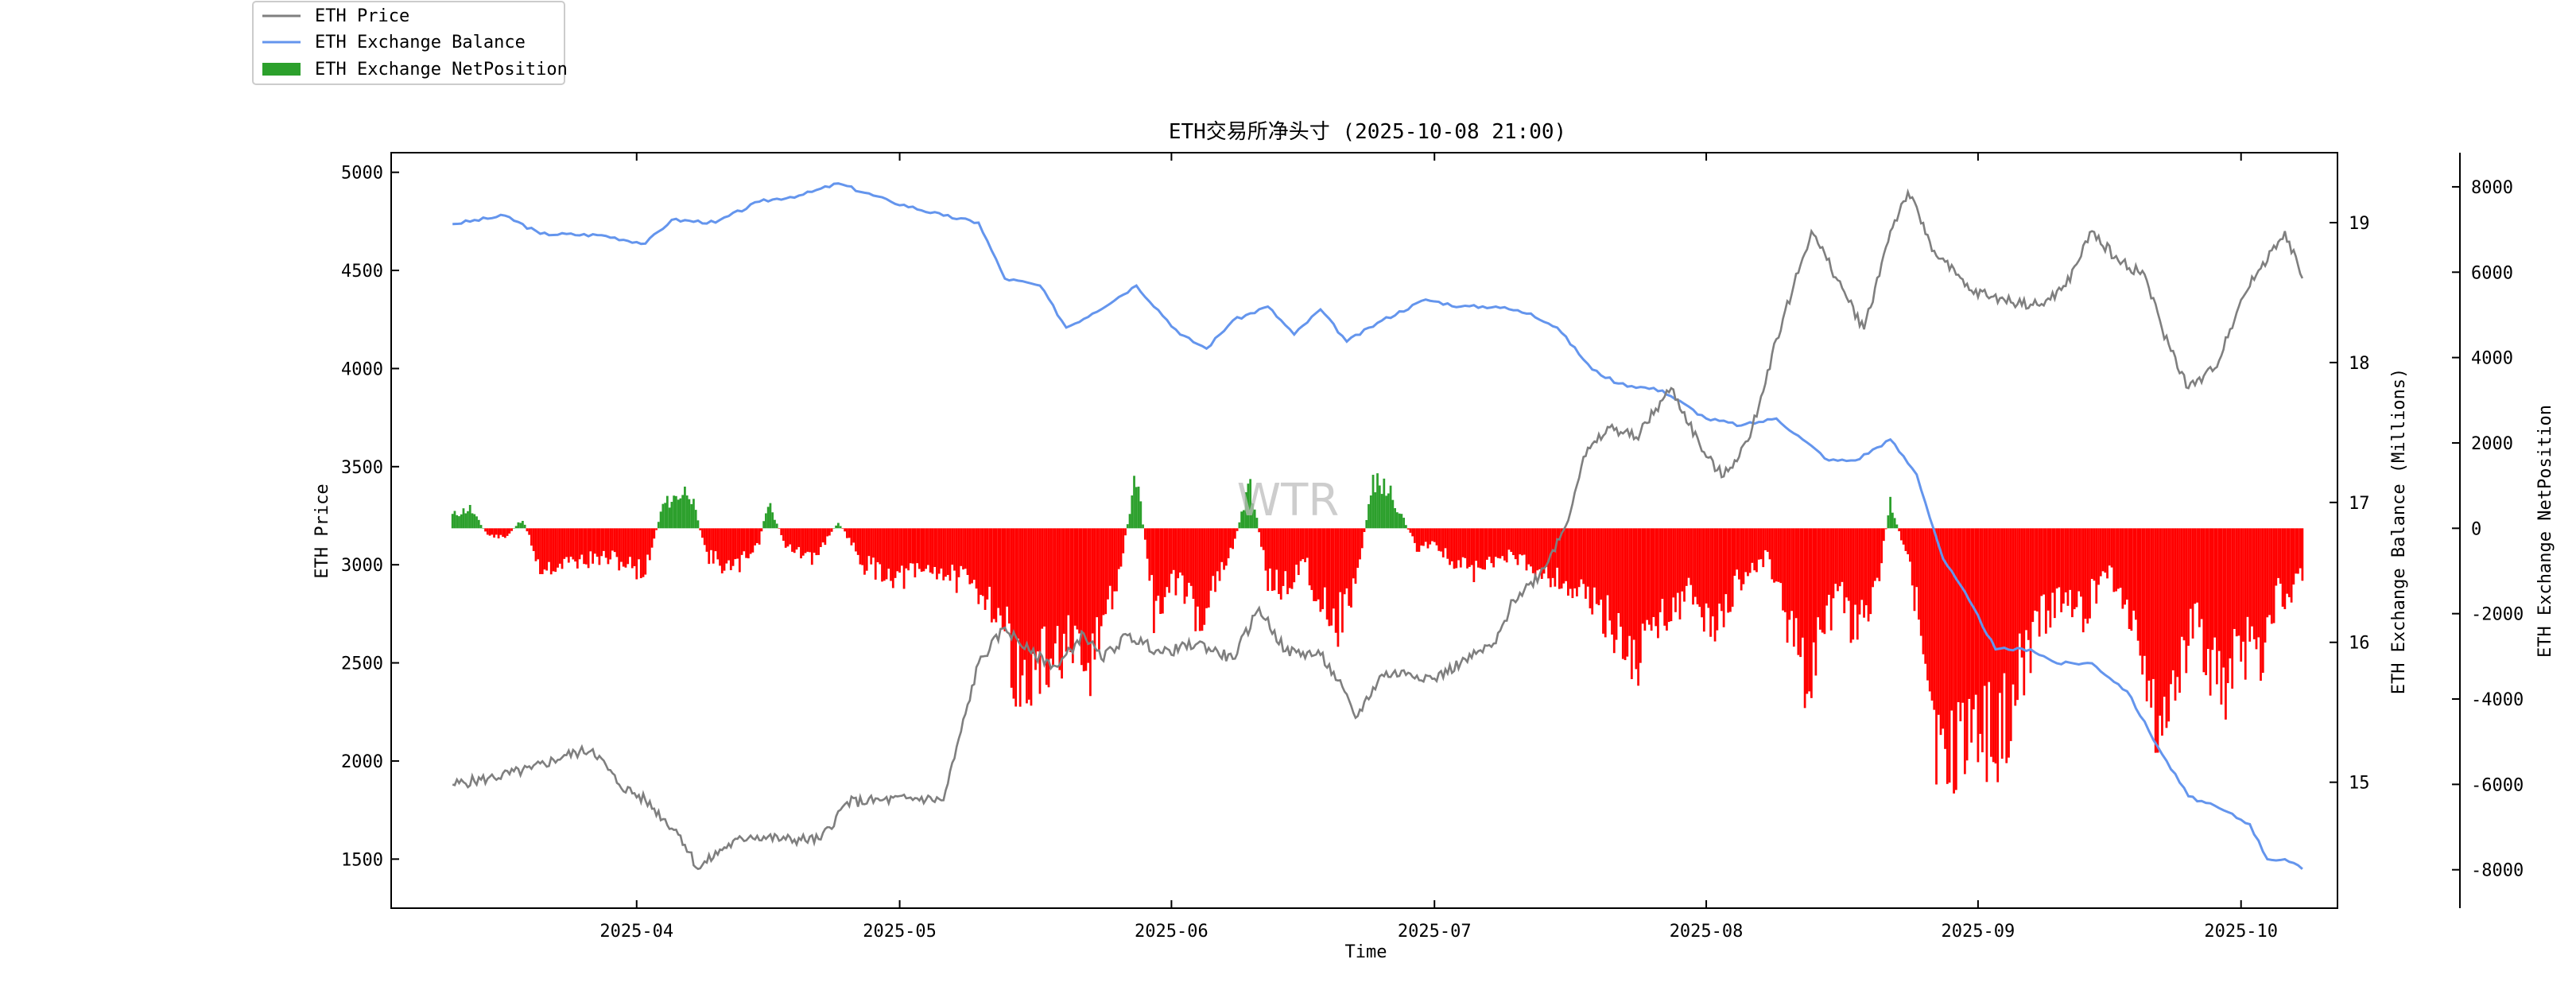 This screenshot has width=2576, height=1002. What do you see at coordinates (2241, 932) in the screenshot?
I see `x-tick-label: 2025-10` at bounding box center [2241, 932].